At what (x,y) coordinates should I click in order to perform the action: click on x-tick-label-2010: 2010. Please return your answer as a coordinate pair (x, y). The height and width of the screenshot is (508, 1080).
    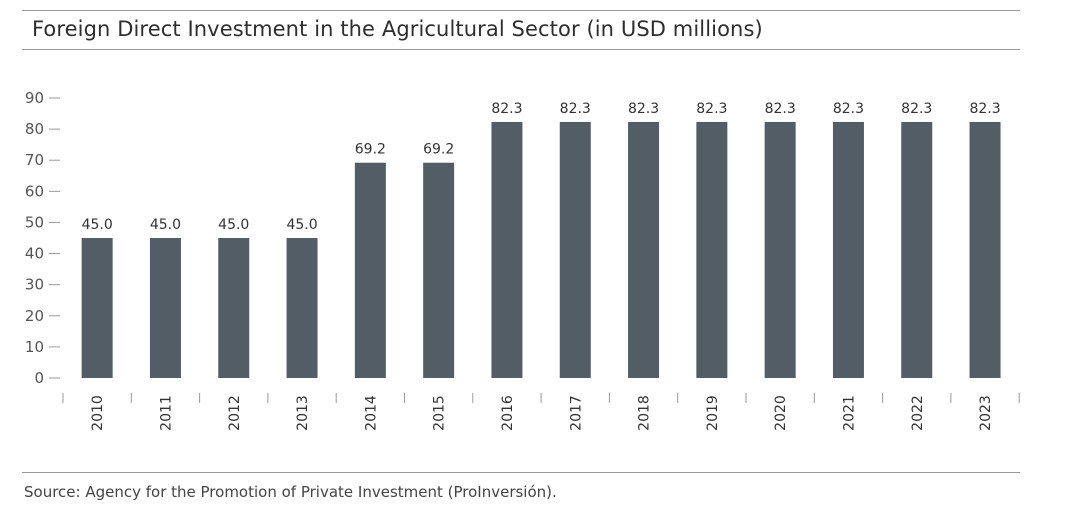
    Looking at the image, I should click on (98, 413).